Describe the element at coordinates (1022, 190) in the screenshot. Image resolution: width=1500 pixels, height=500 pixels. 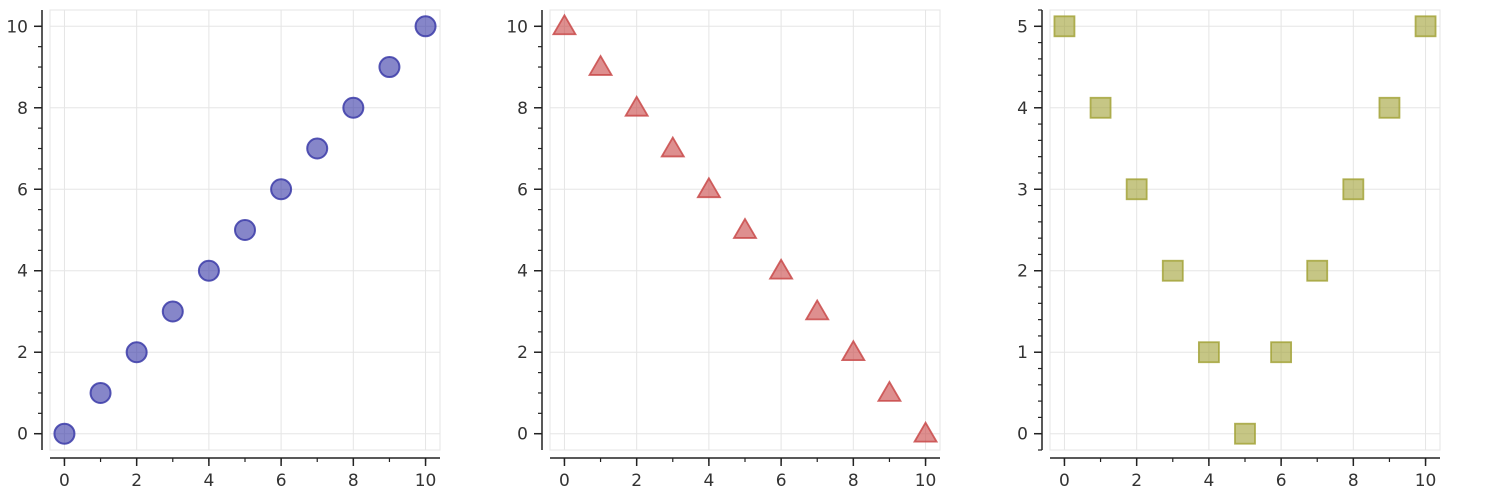
I see `y-tick-label: 3` at that location.